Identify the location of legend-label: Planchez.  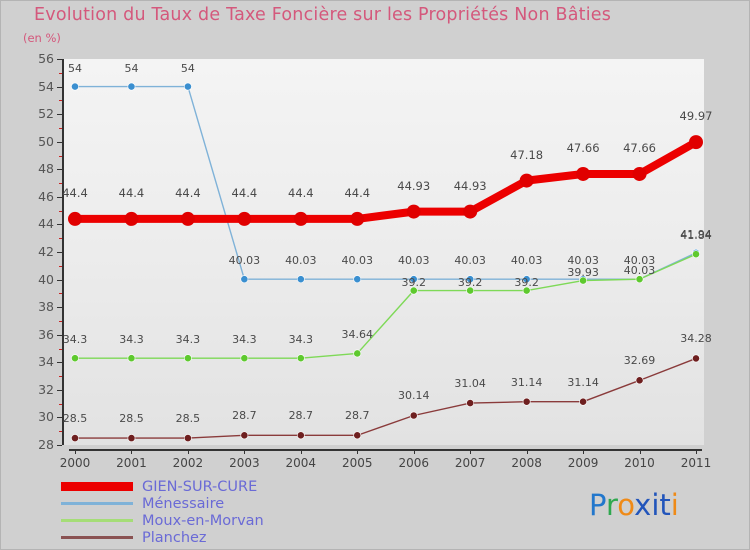
(174, 537).